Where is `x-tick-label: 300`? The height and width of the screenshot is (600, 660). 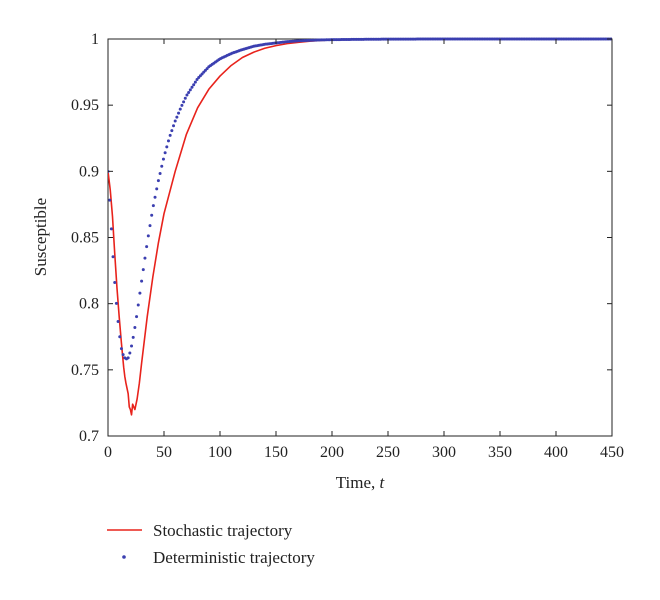
x-tick-label: 300 is located at coordinates (444, 452).